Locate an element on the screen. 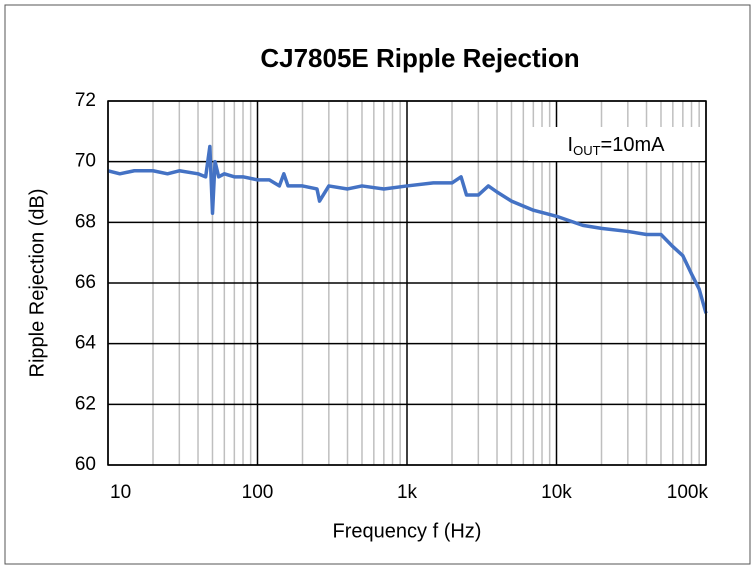 The width and height of the screenshot is (756, 575). y-tick-label: 66 is located at coordinates (85, 282).